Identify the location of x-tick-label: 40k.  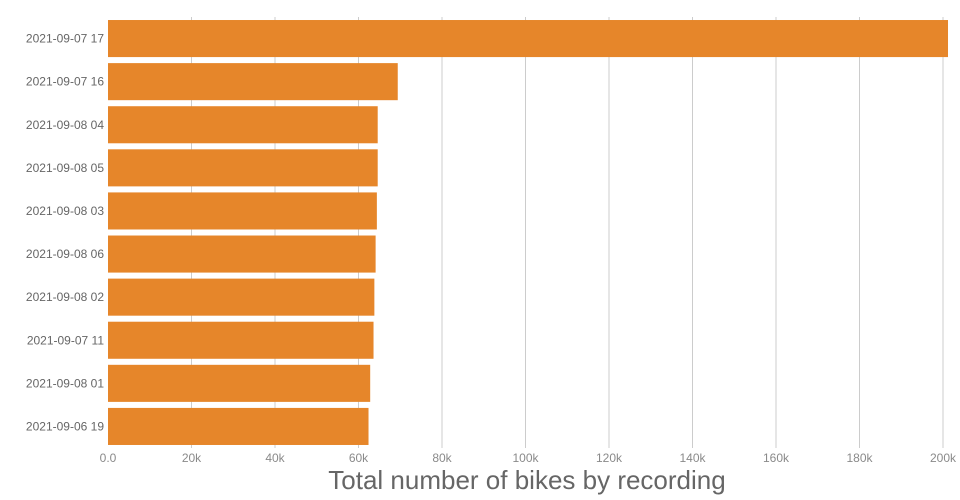
(275, 458).